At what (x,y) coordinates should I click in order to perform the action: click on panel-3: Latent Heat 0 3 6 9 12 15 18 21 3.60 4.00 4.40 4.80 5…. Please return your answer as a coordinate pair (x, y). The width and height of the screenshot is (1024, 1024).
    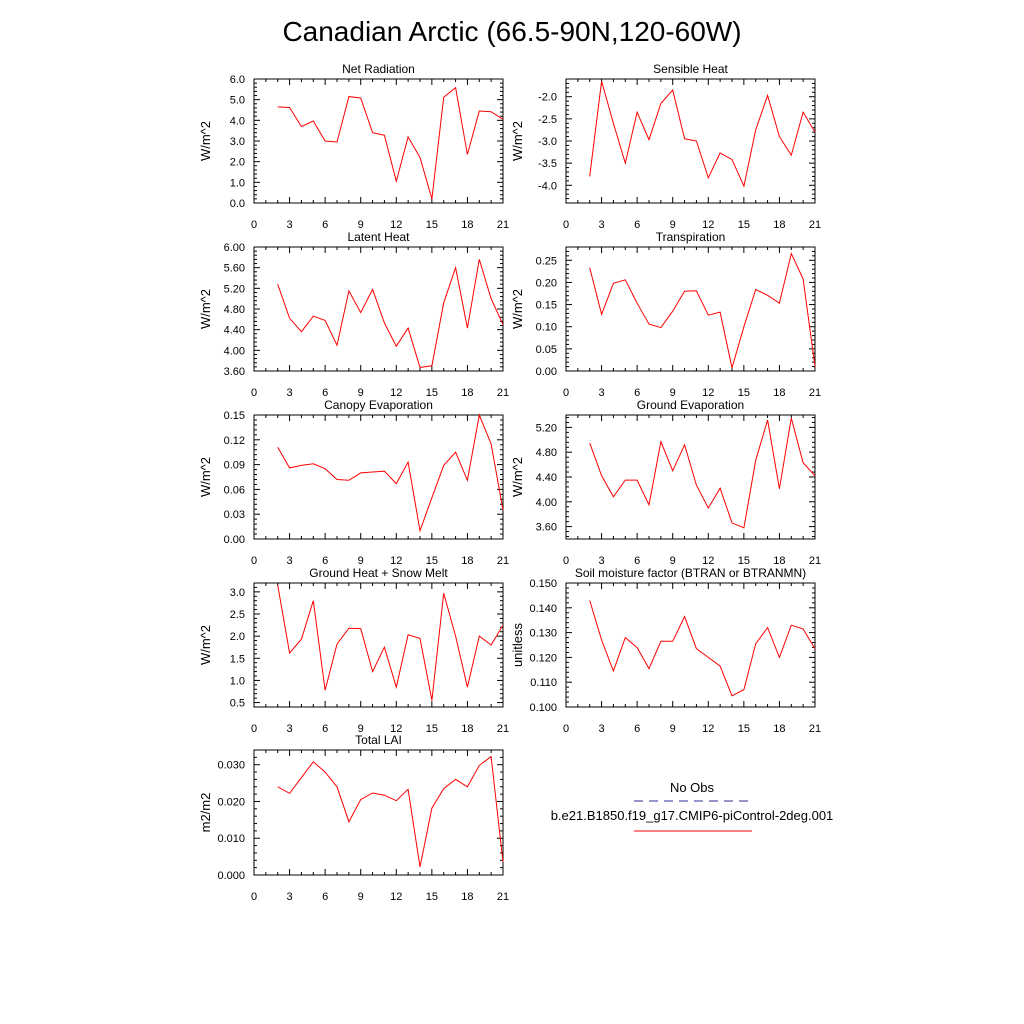
    Looking at the image, I should click on (353, 314).